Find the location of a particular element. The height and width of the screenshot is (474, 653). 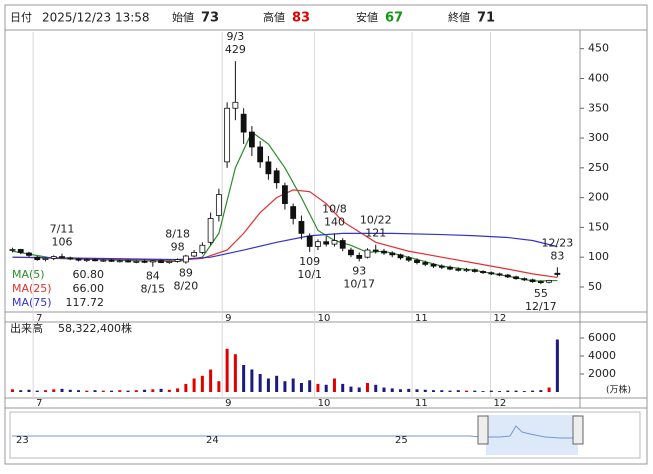

ma-legend-value: 117.72 is located at coordinates (85, 302).